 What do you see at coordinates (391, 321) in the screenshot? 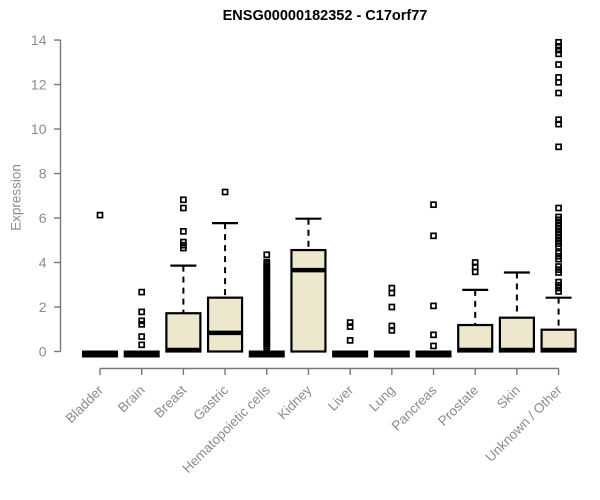
I see `box-group-lung` at bounding box center [391, 321].